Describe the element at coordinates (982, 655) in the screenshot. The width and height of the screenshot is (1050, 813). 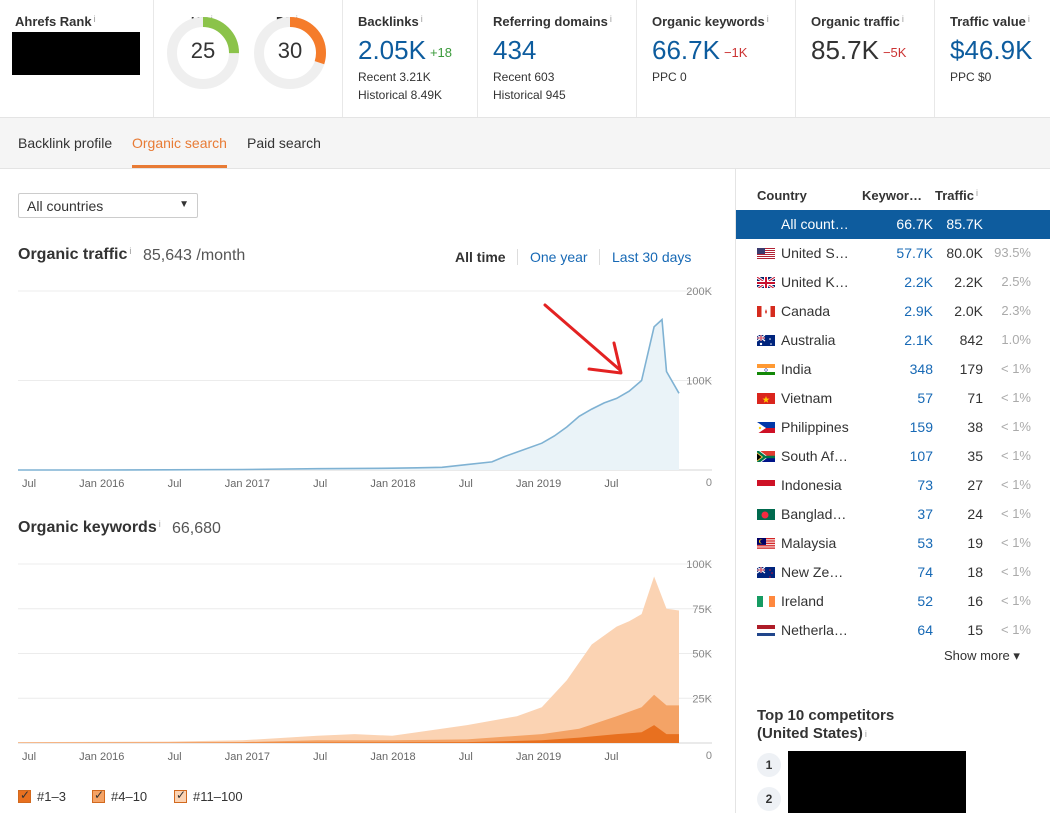
I see `show-more-link: Show more ▾` at that location.